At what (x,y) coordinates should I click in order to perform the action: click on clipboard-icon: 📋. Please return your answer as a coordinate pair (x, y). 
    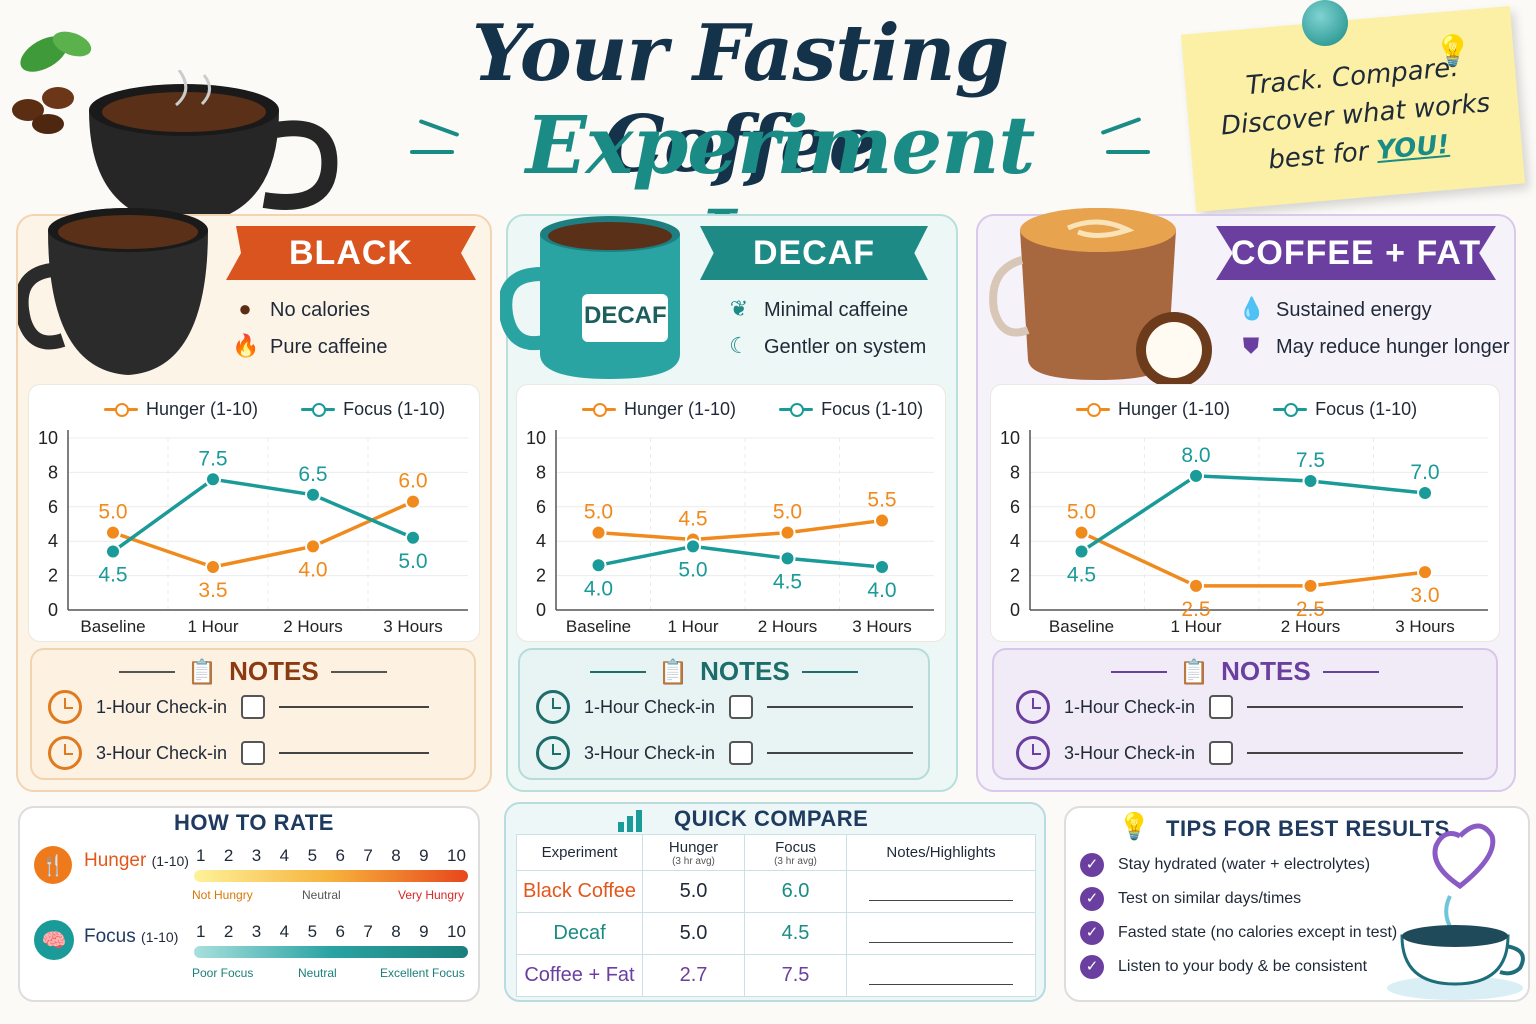
    Looking at the image, I should click on (202, 671).